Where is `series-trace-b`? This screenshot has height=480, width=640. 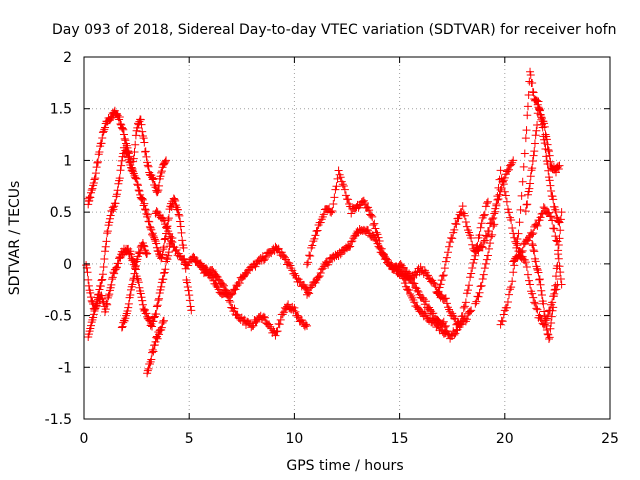
series-trace-b is located at coordinates (126, 214).